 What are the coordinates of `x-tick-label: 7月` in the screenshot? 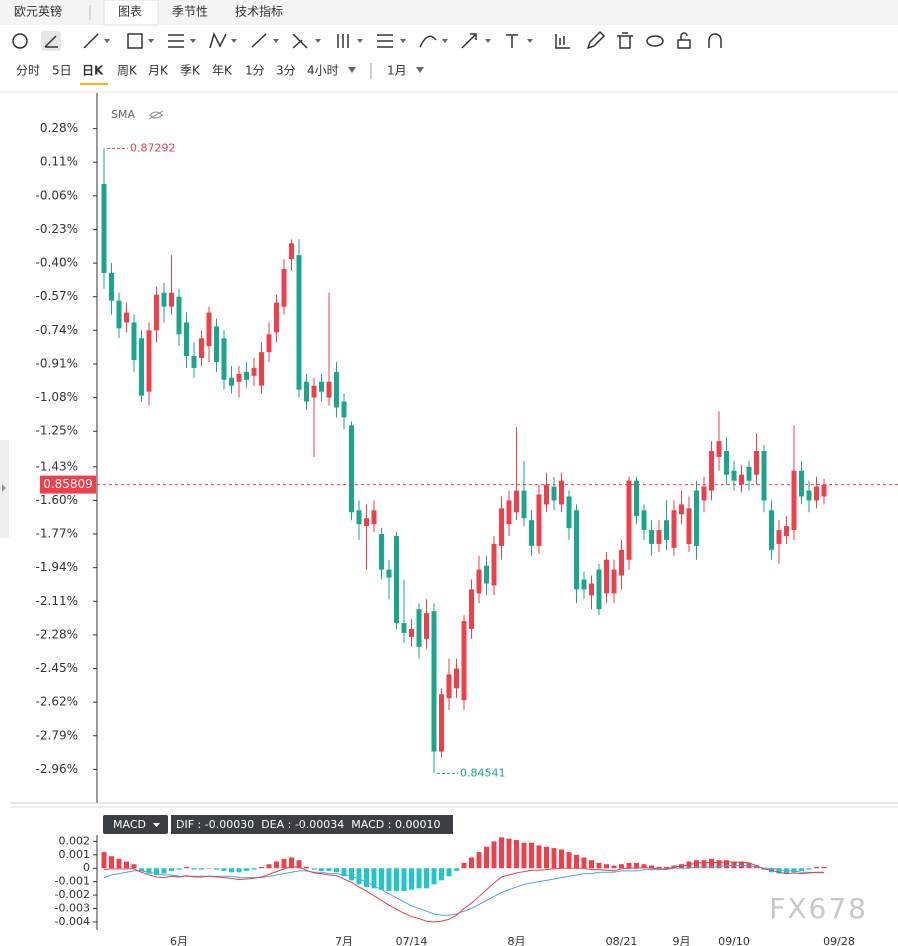 It's located at (344, 940).